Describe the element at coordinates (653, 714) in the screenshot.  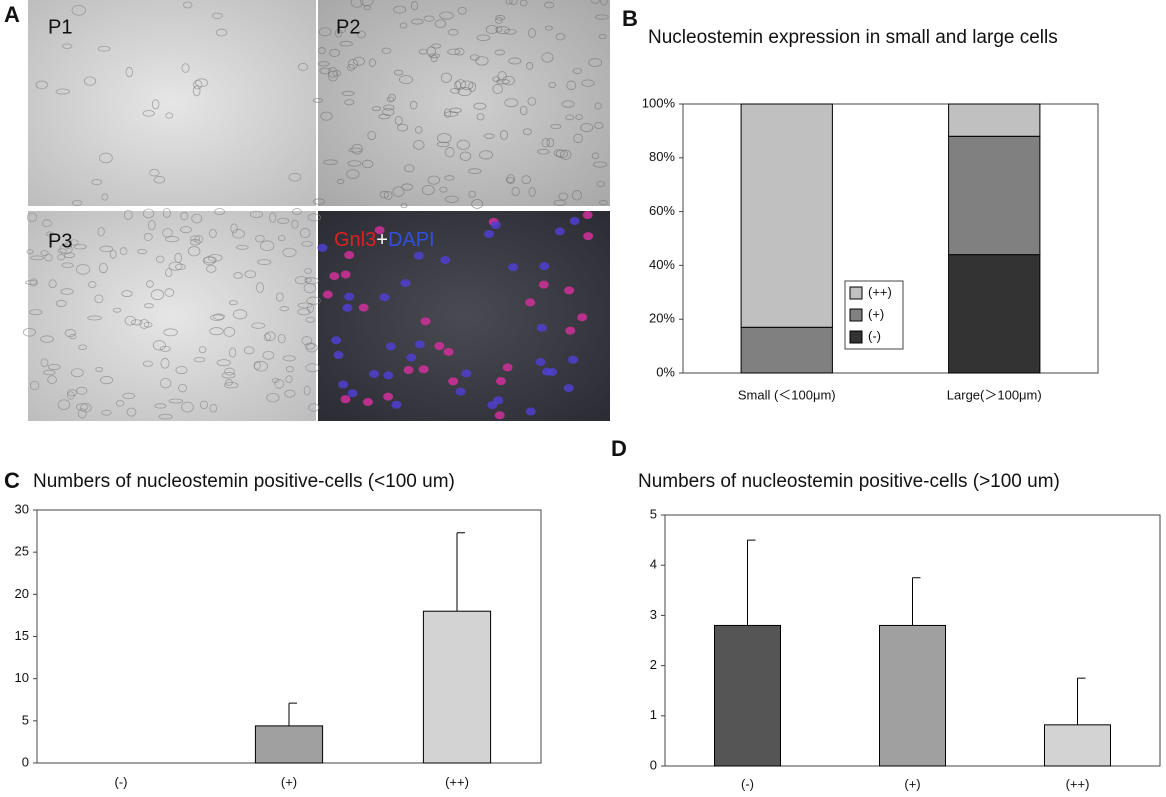
I see `y-tick-label: 1` at that location.